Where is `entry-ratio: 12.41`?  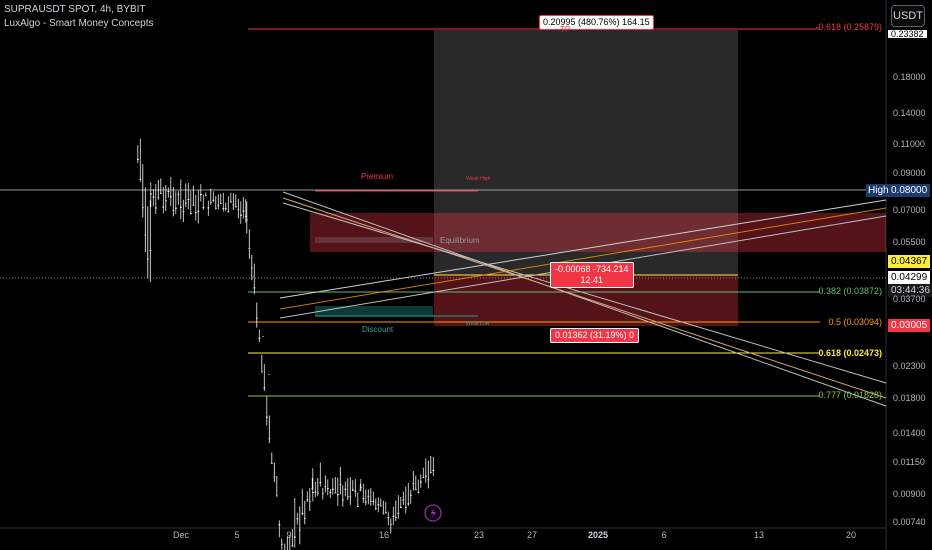 entry-ratio: 12.41 is located at coordinates (592, 280).